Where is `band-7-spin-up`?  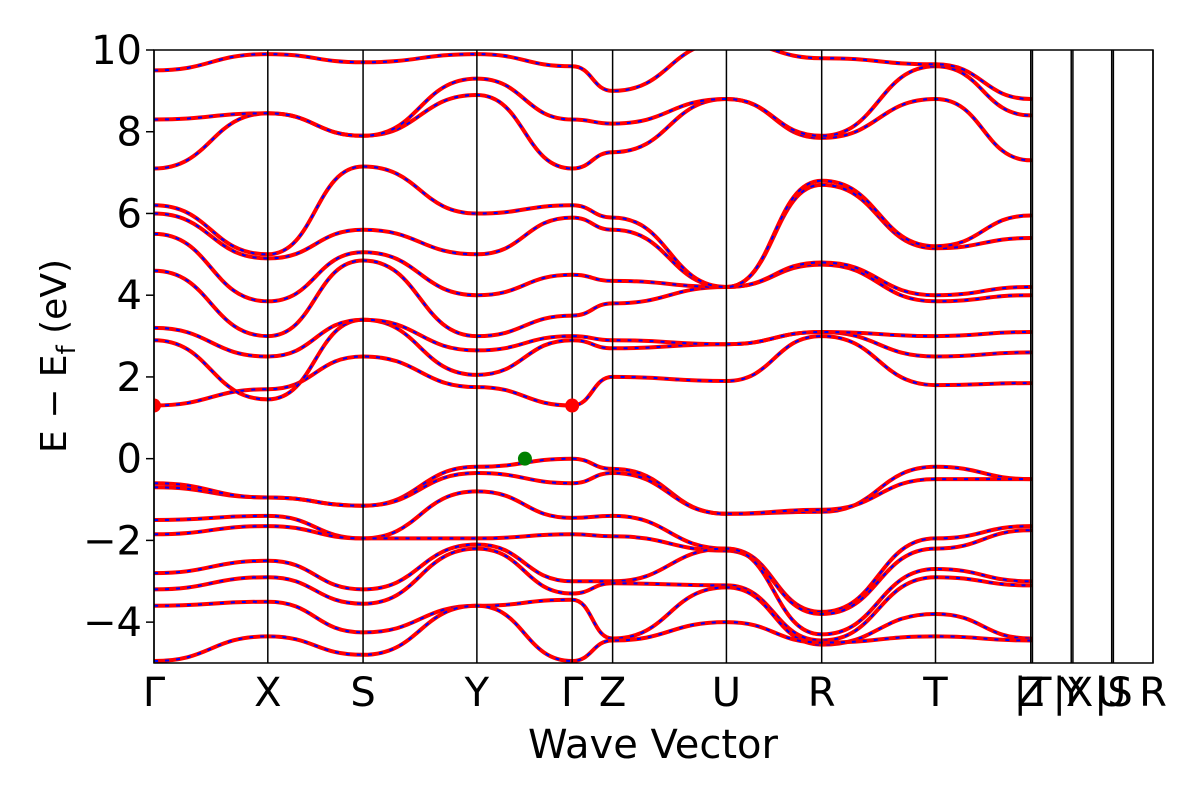
band-7-spin-up is located at coordinates (593, 633).